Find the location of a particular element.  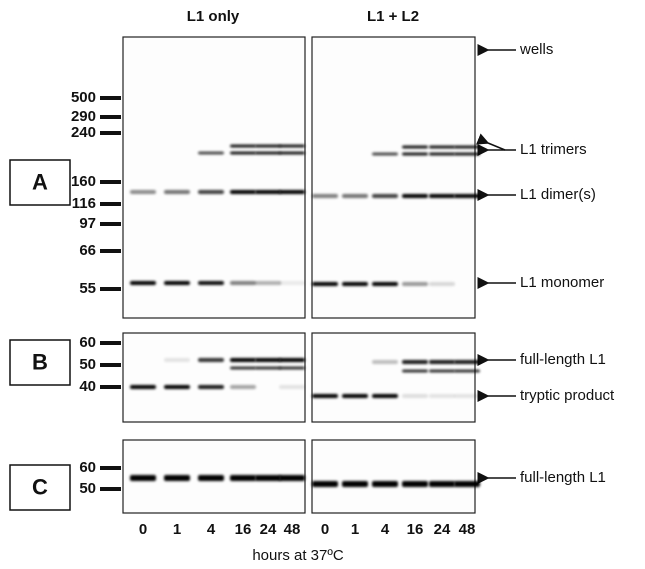

lane-label: 48 is located at coordinates (467, 529).